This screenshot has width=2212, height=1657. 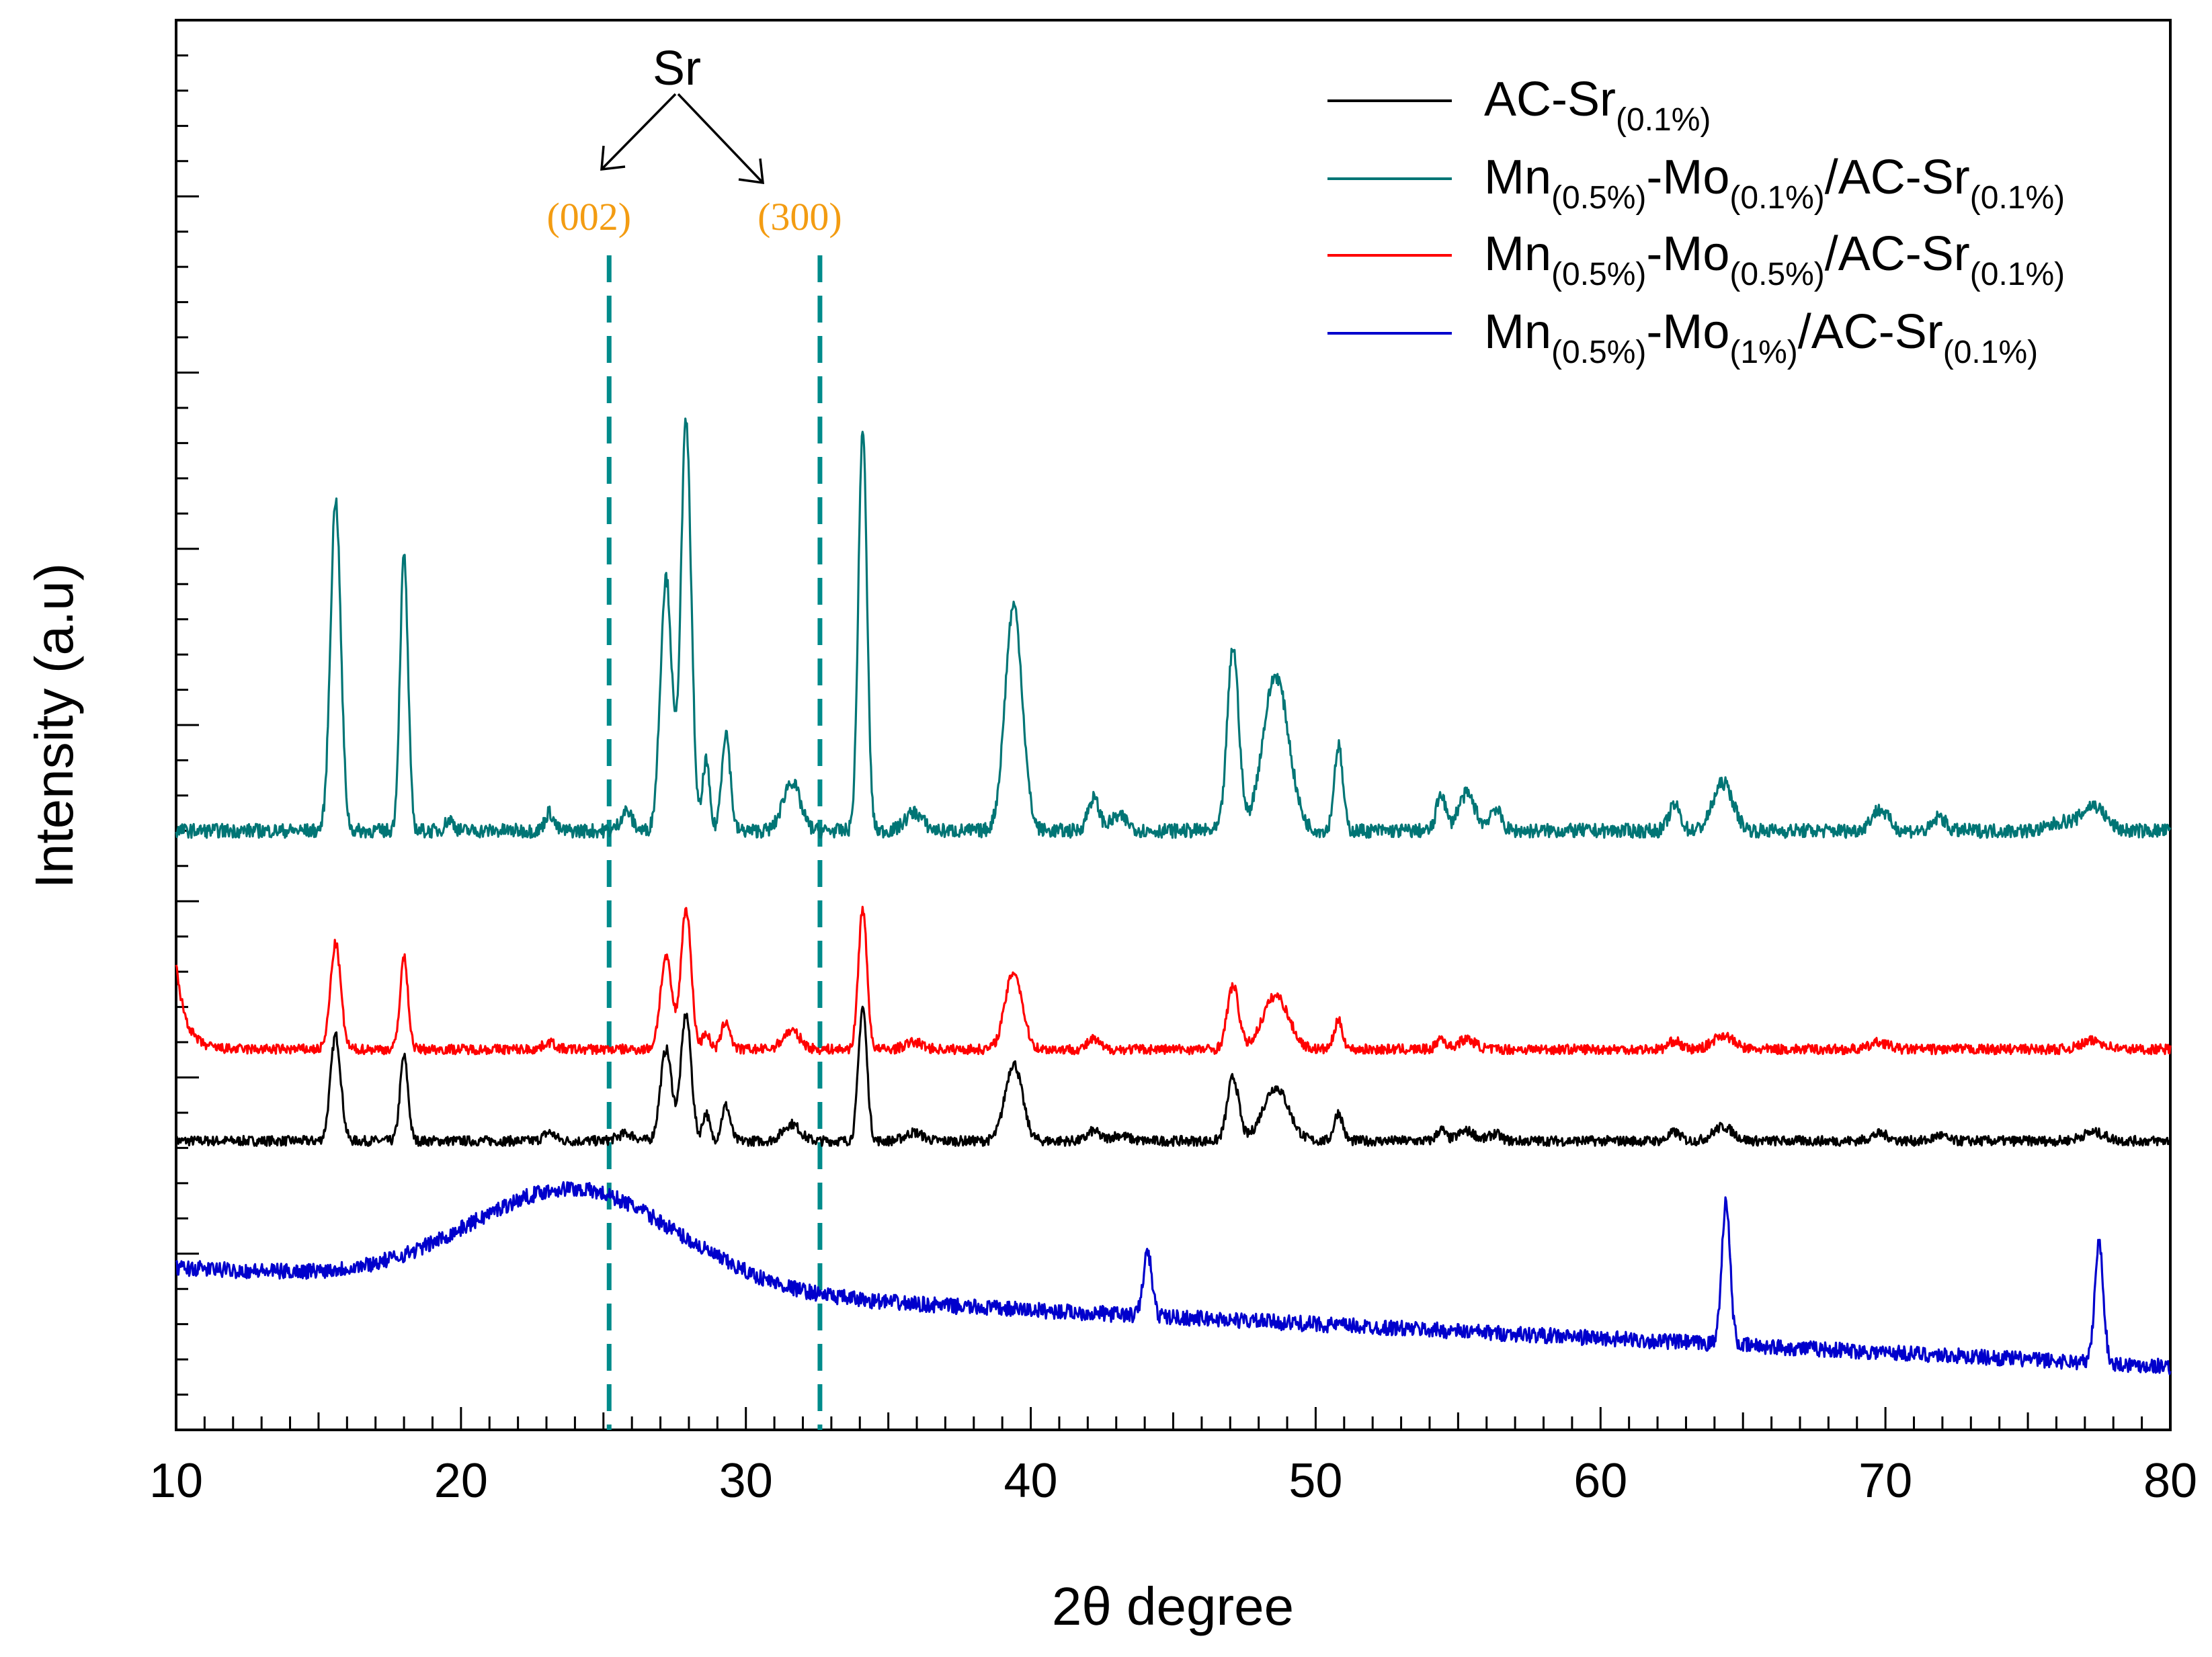 I want to click on legend-3-part-2: /AC-Sr, so click(x=1870, y=332).